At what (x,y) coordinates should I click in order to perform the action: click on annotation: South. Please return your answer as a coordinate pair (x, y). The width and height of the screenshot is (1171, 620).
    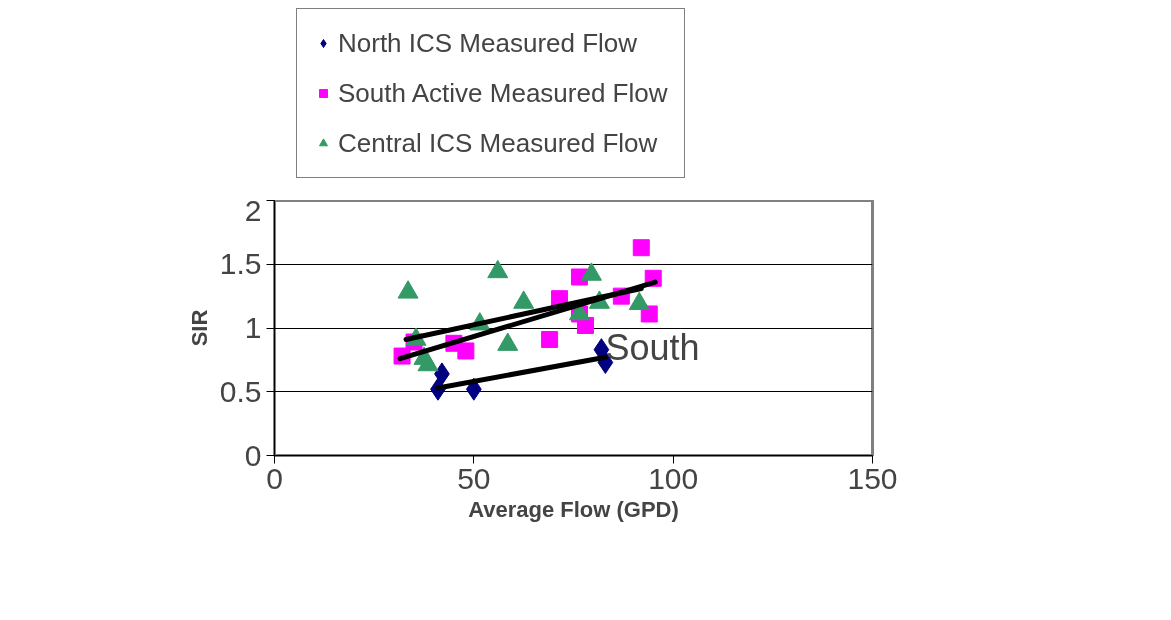
    Looking at the image, I should click on (652, 347).